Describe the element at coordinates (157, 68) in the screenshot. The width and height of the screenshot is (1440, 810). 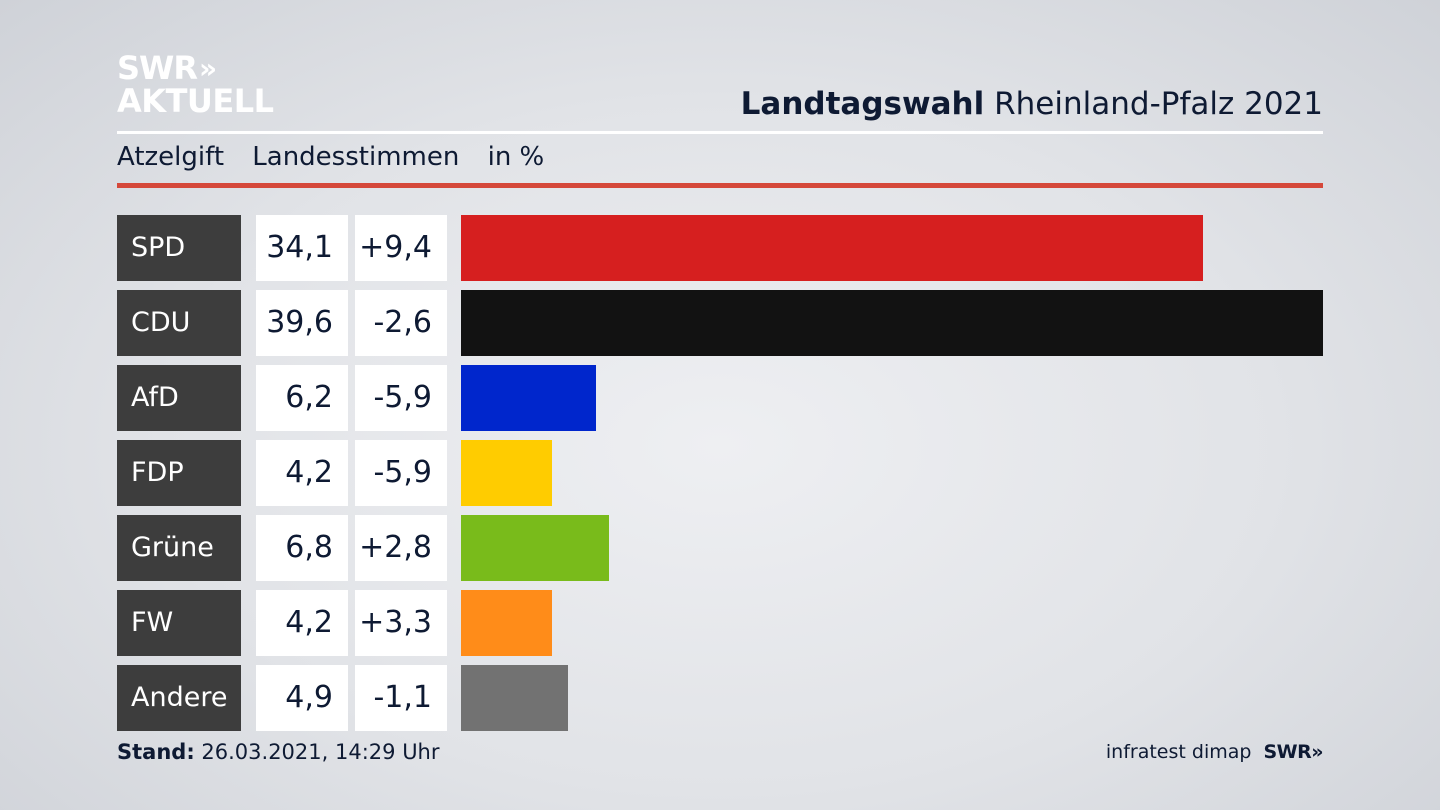
I see `logo-swr: SWR` at that location.